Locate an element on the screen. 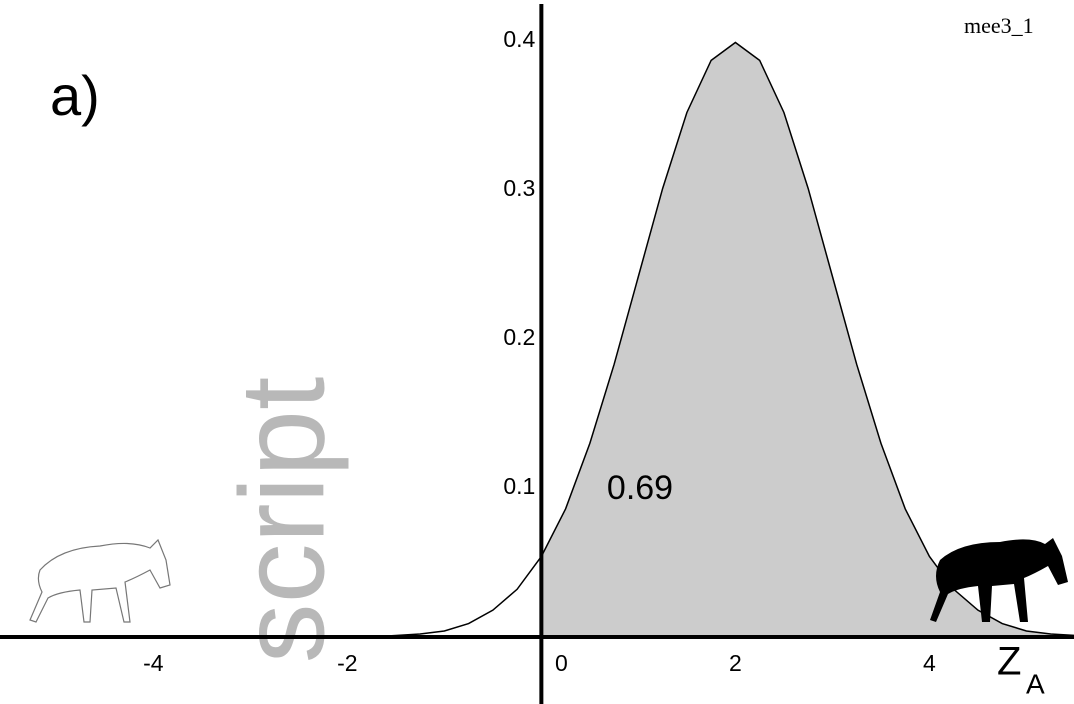  x-tick-label: -4 is located at coordinates (153, 663).